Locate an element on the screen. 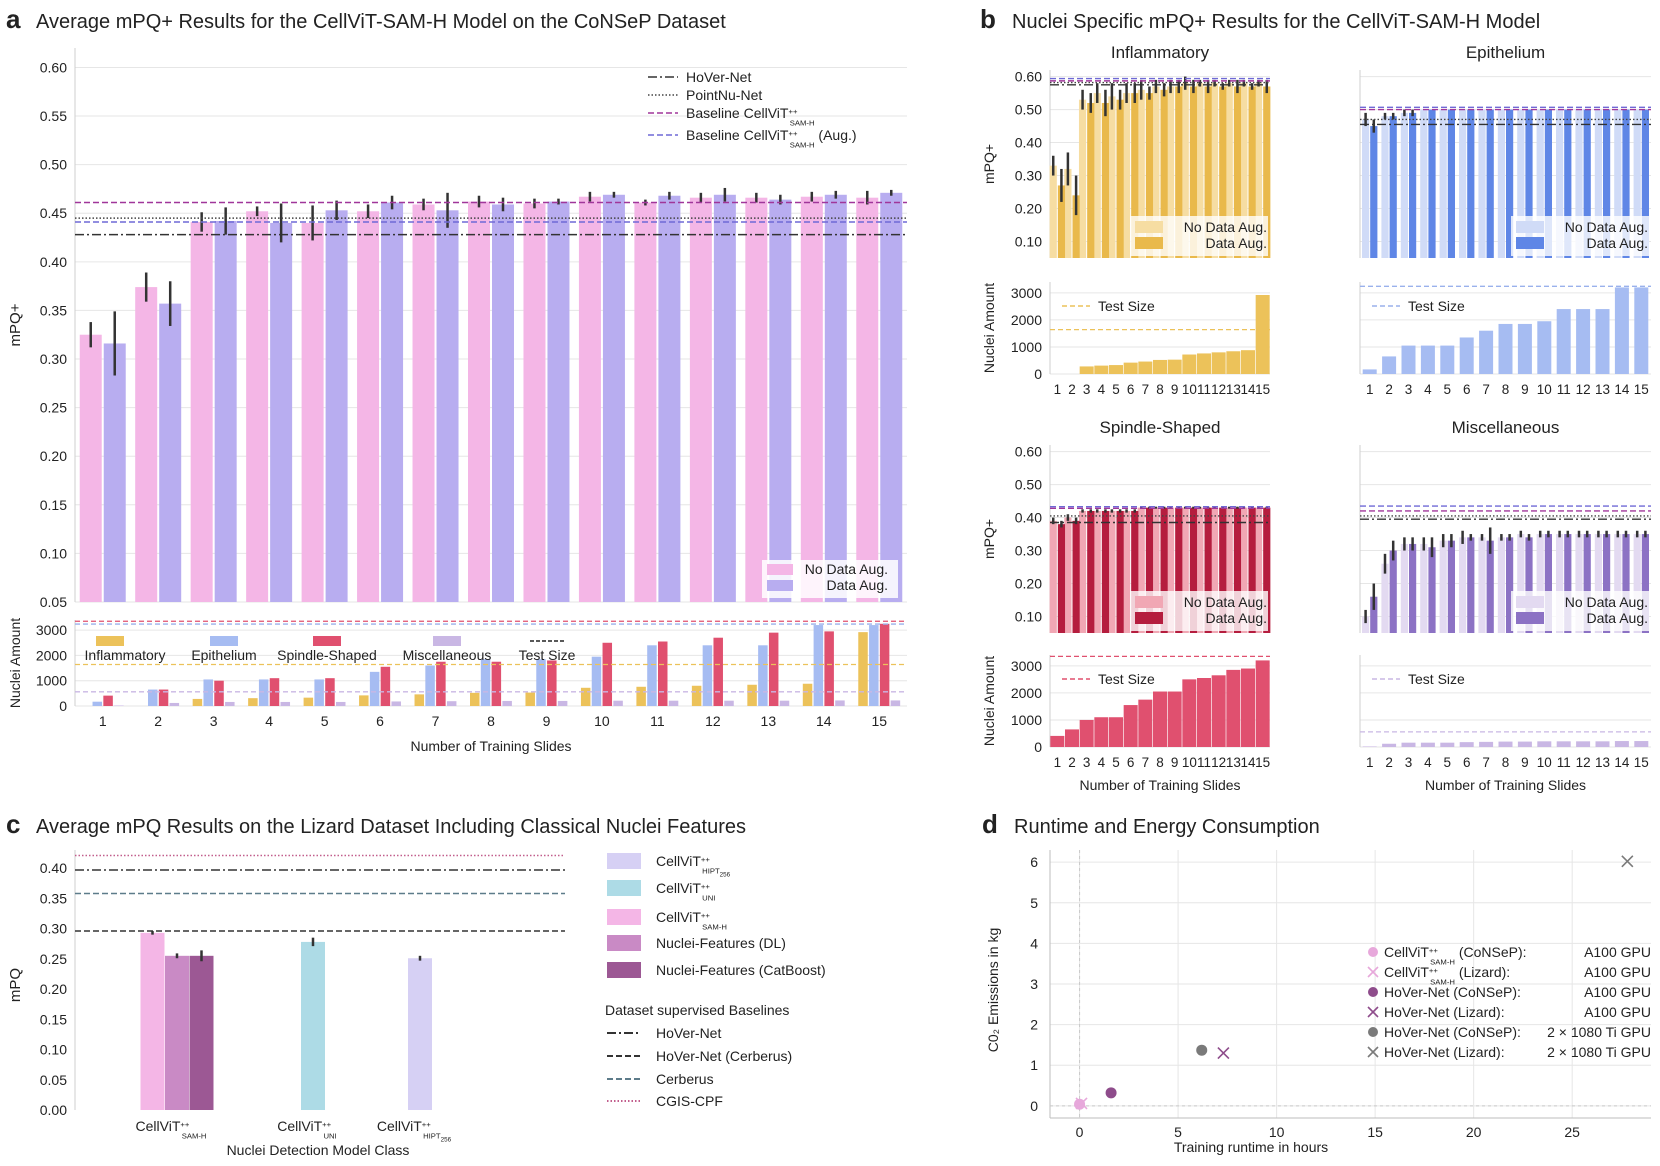 Image resolution: width=1660 pixels, height=1166 pixels. d-ytick-label: 0 is located at coordinates (1034, 1106).